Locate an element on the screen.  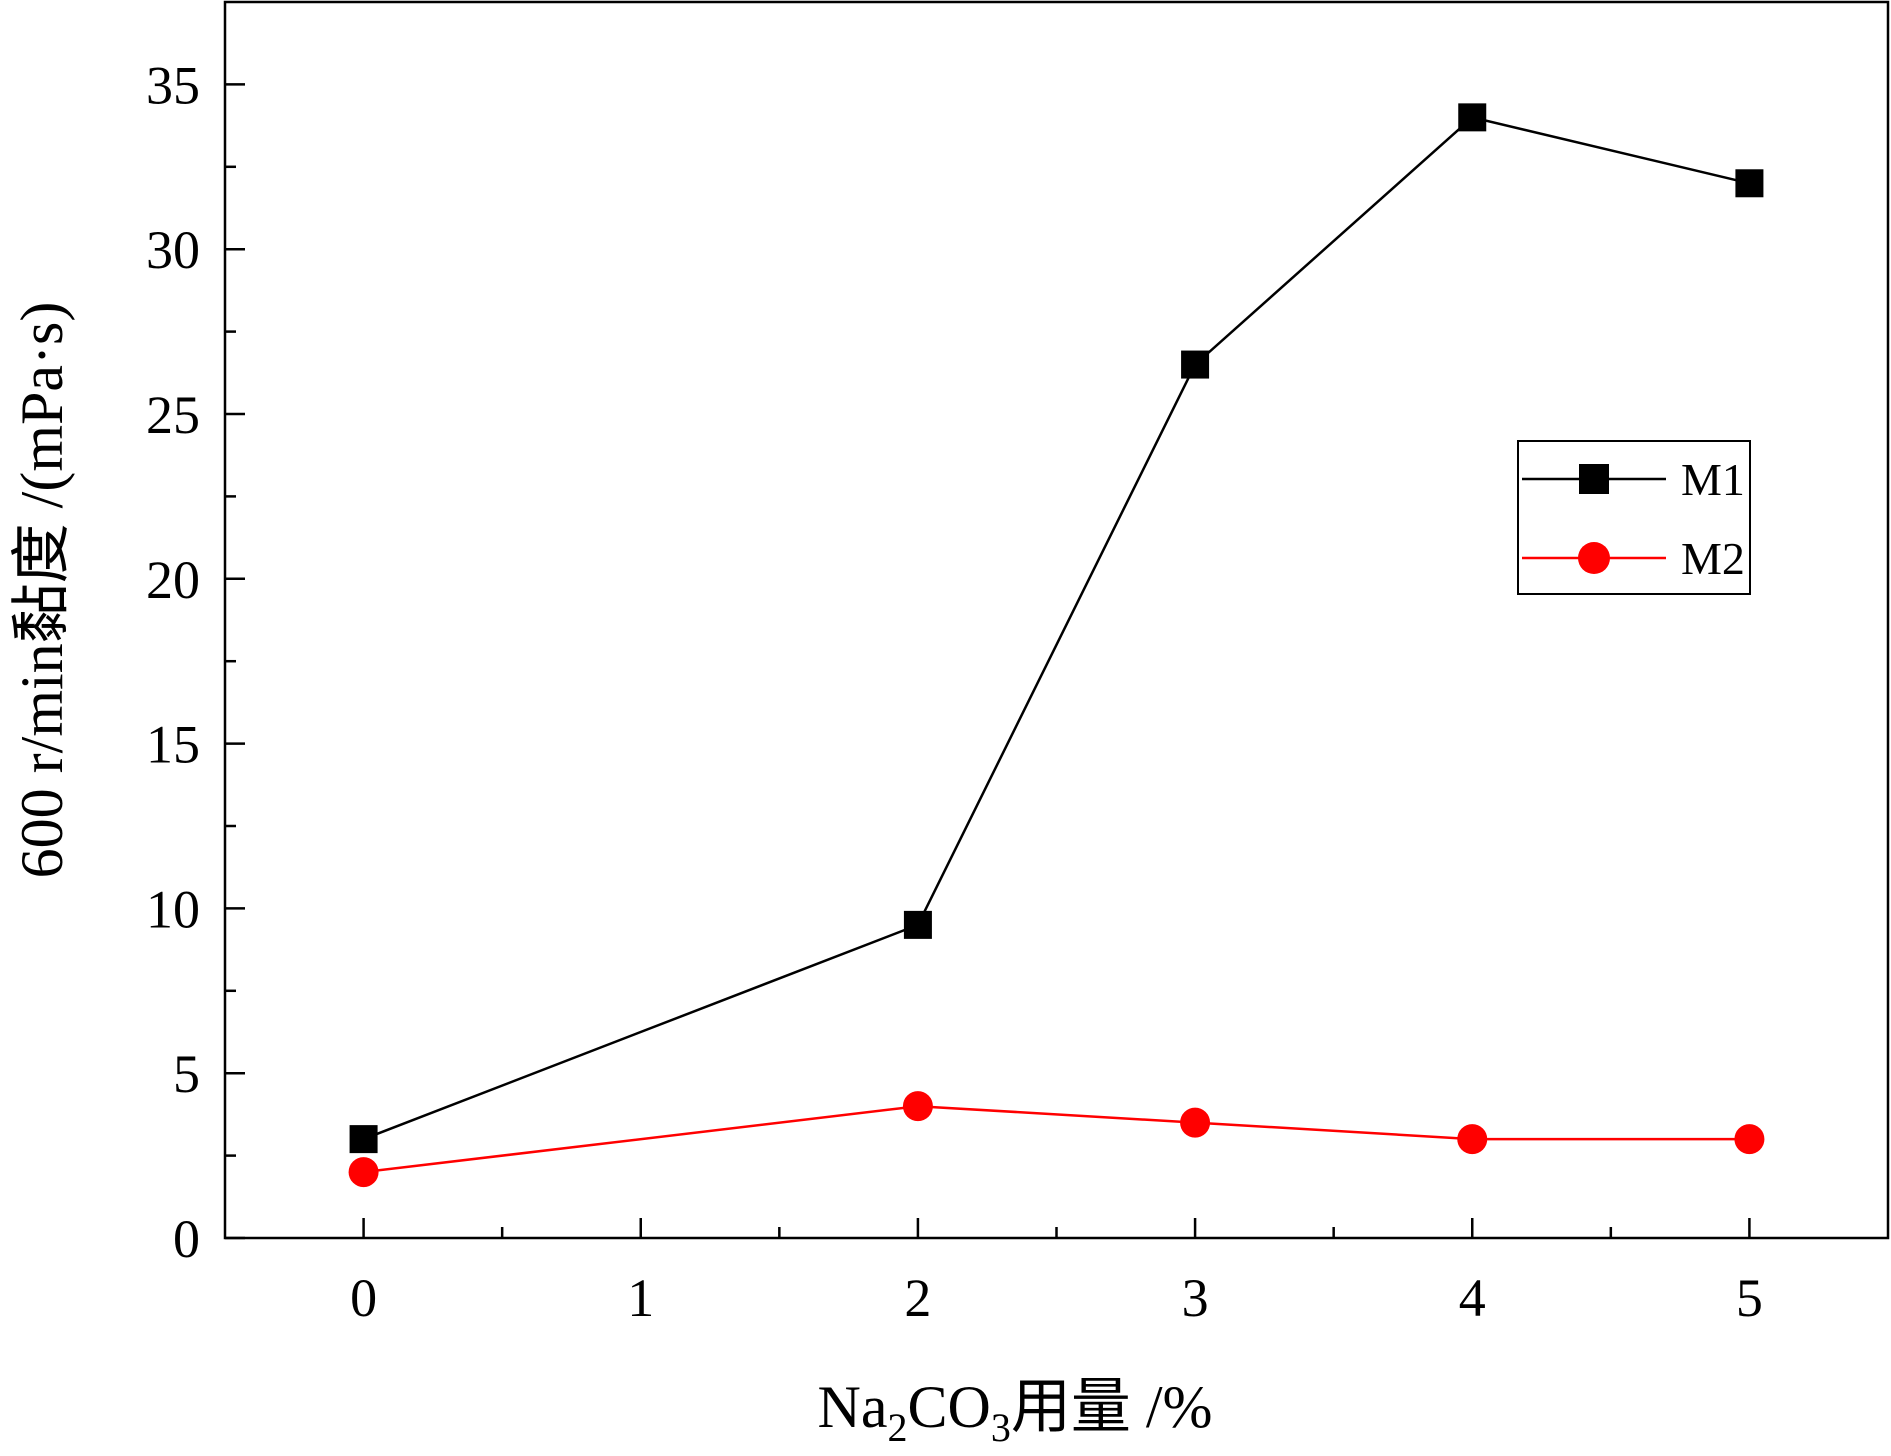
legend-box is located at coordinates (1634, 517).